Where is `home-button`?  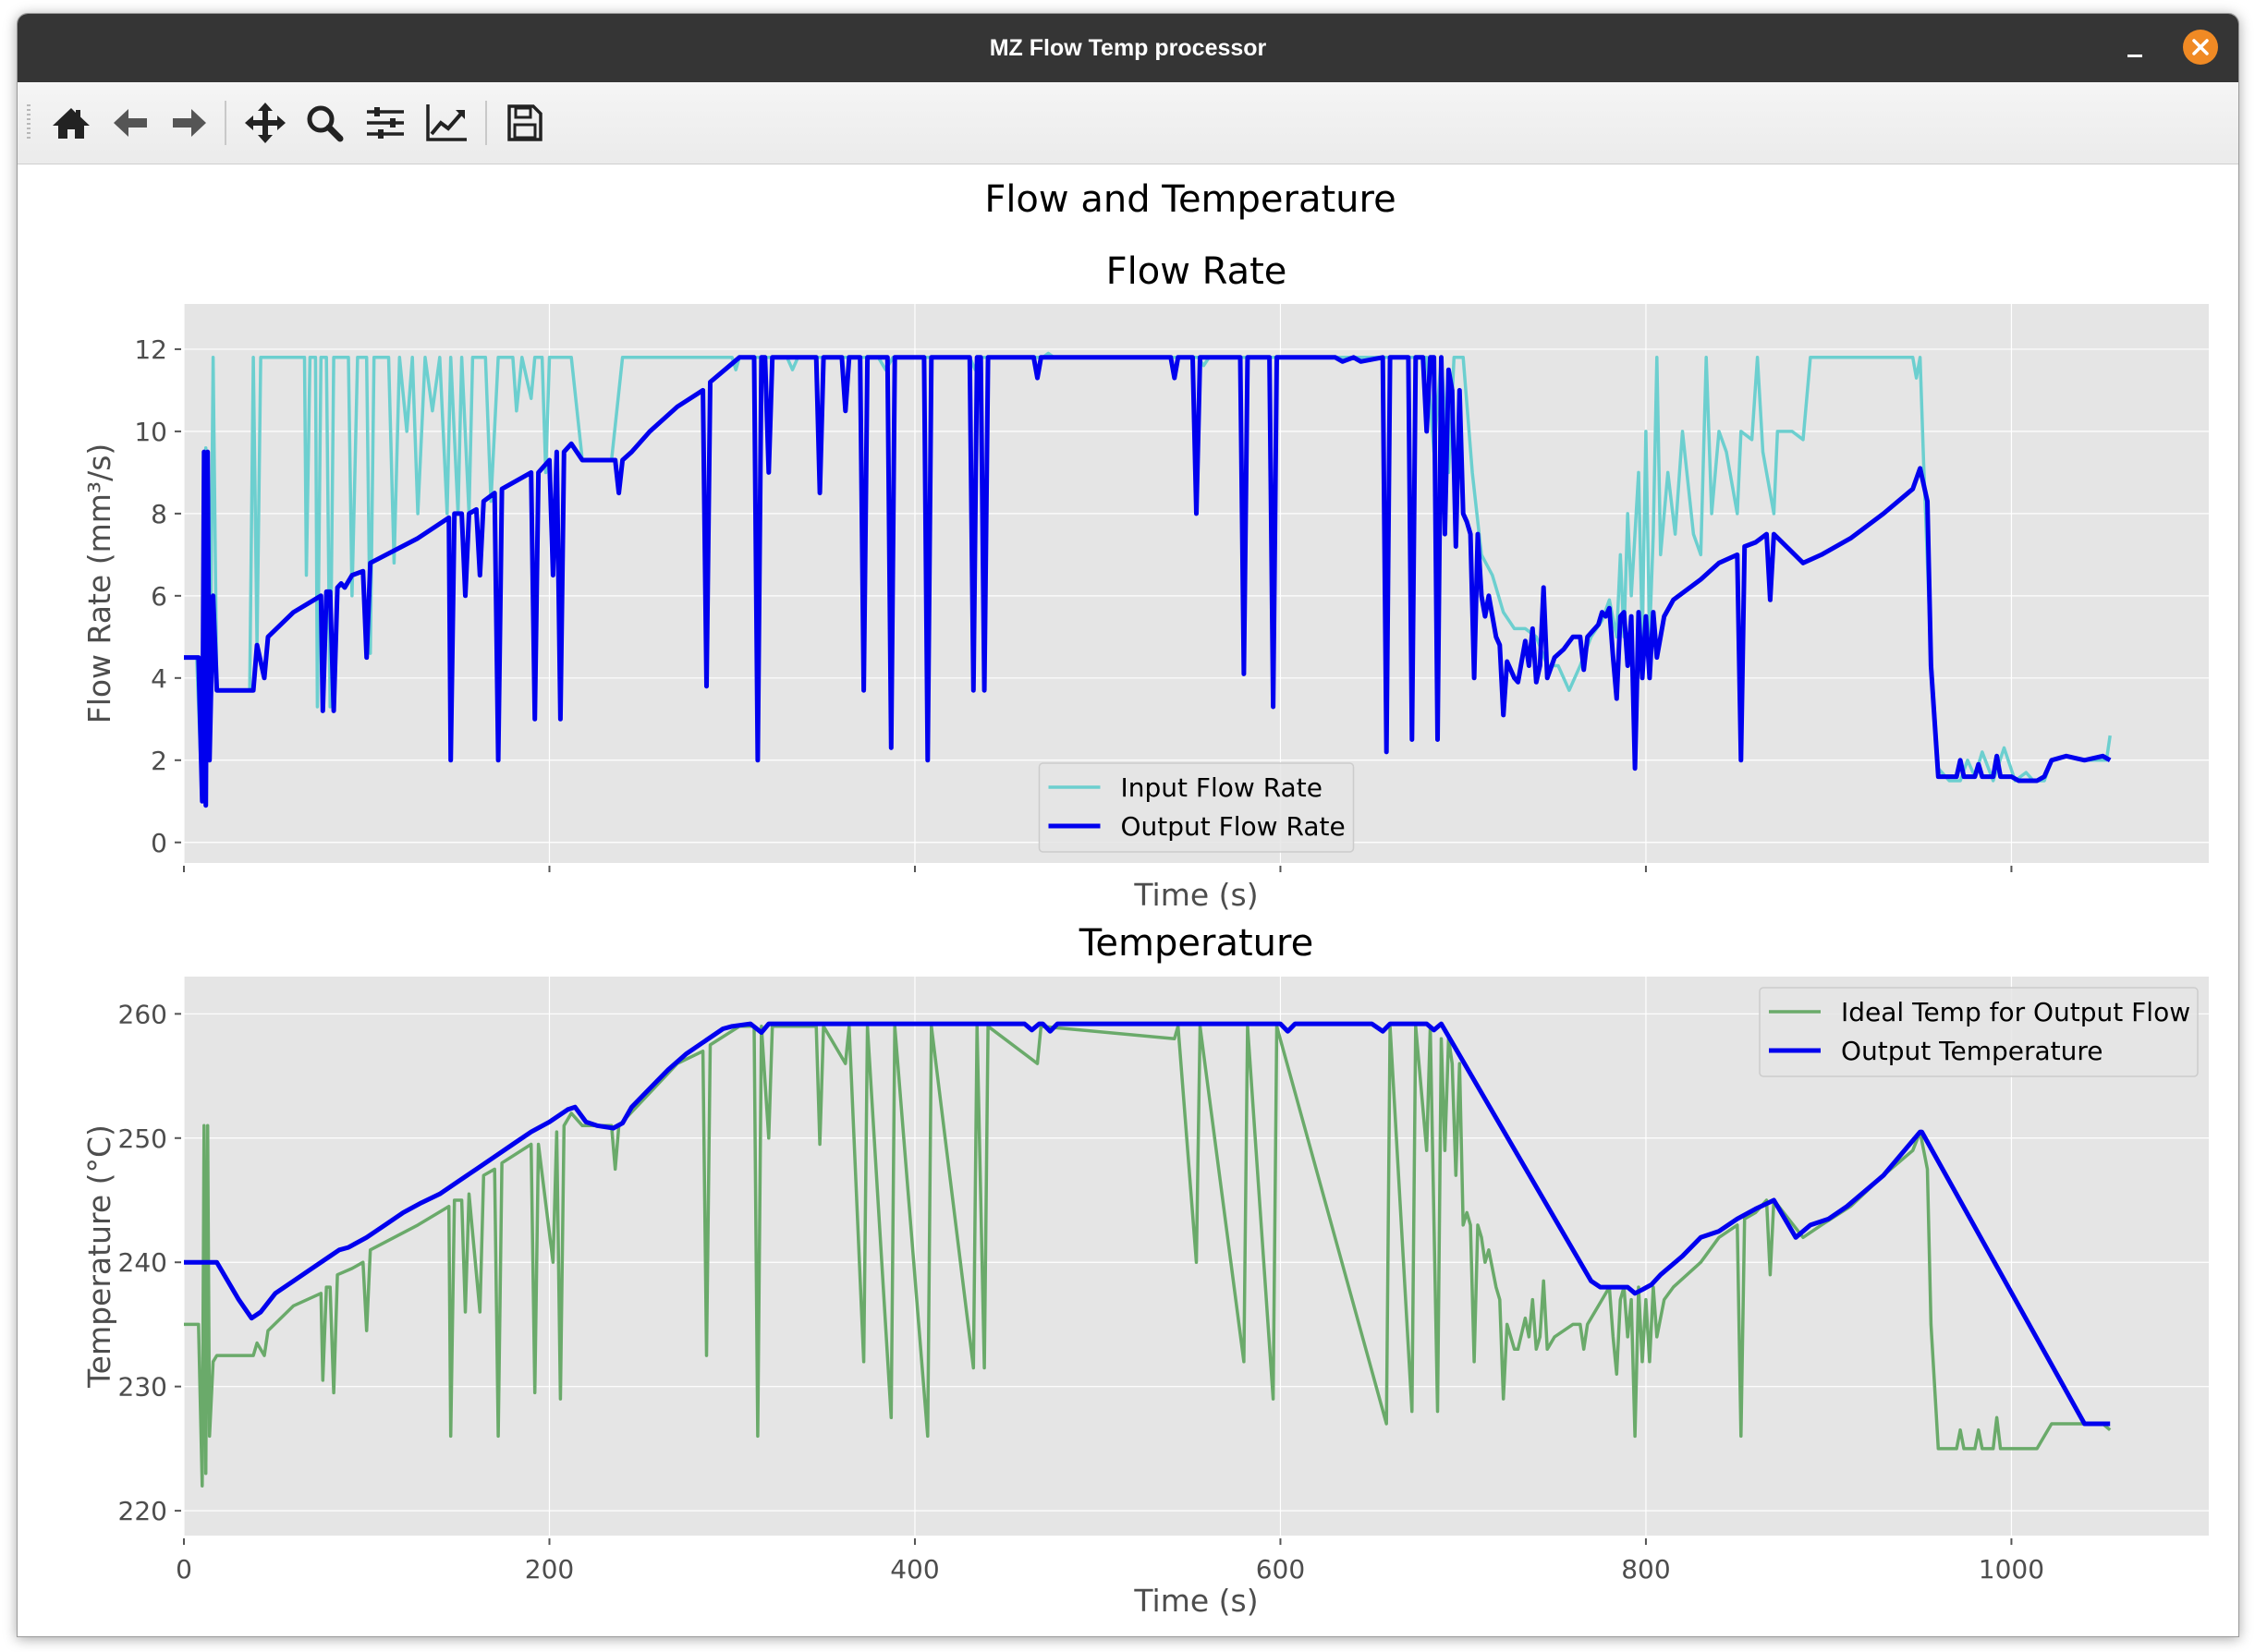
home-button is located at coordinates (71, 123).